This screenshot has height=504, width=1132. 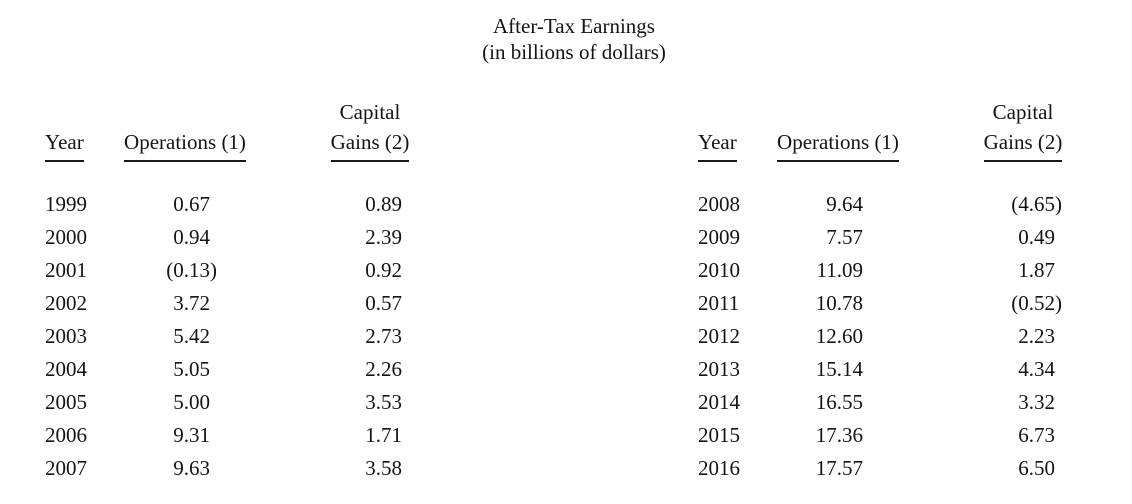 I want to click on capital-gains-cell: 0.57, so click(x=383, y=303).